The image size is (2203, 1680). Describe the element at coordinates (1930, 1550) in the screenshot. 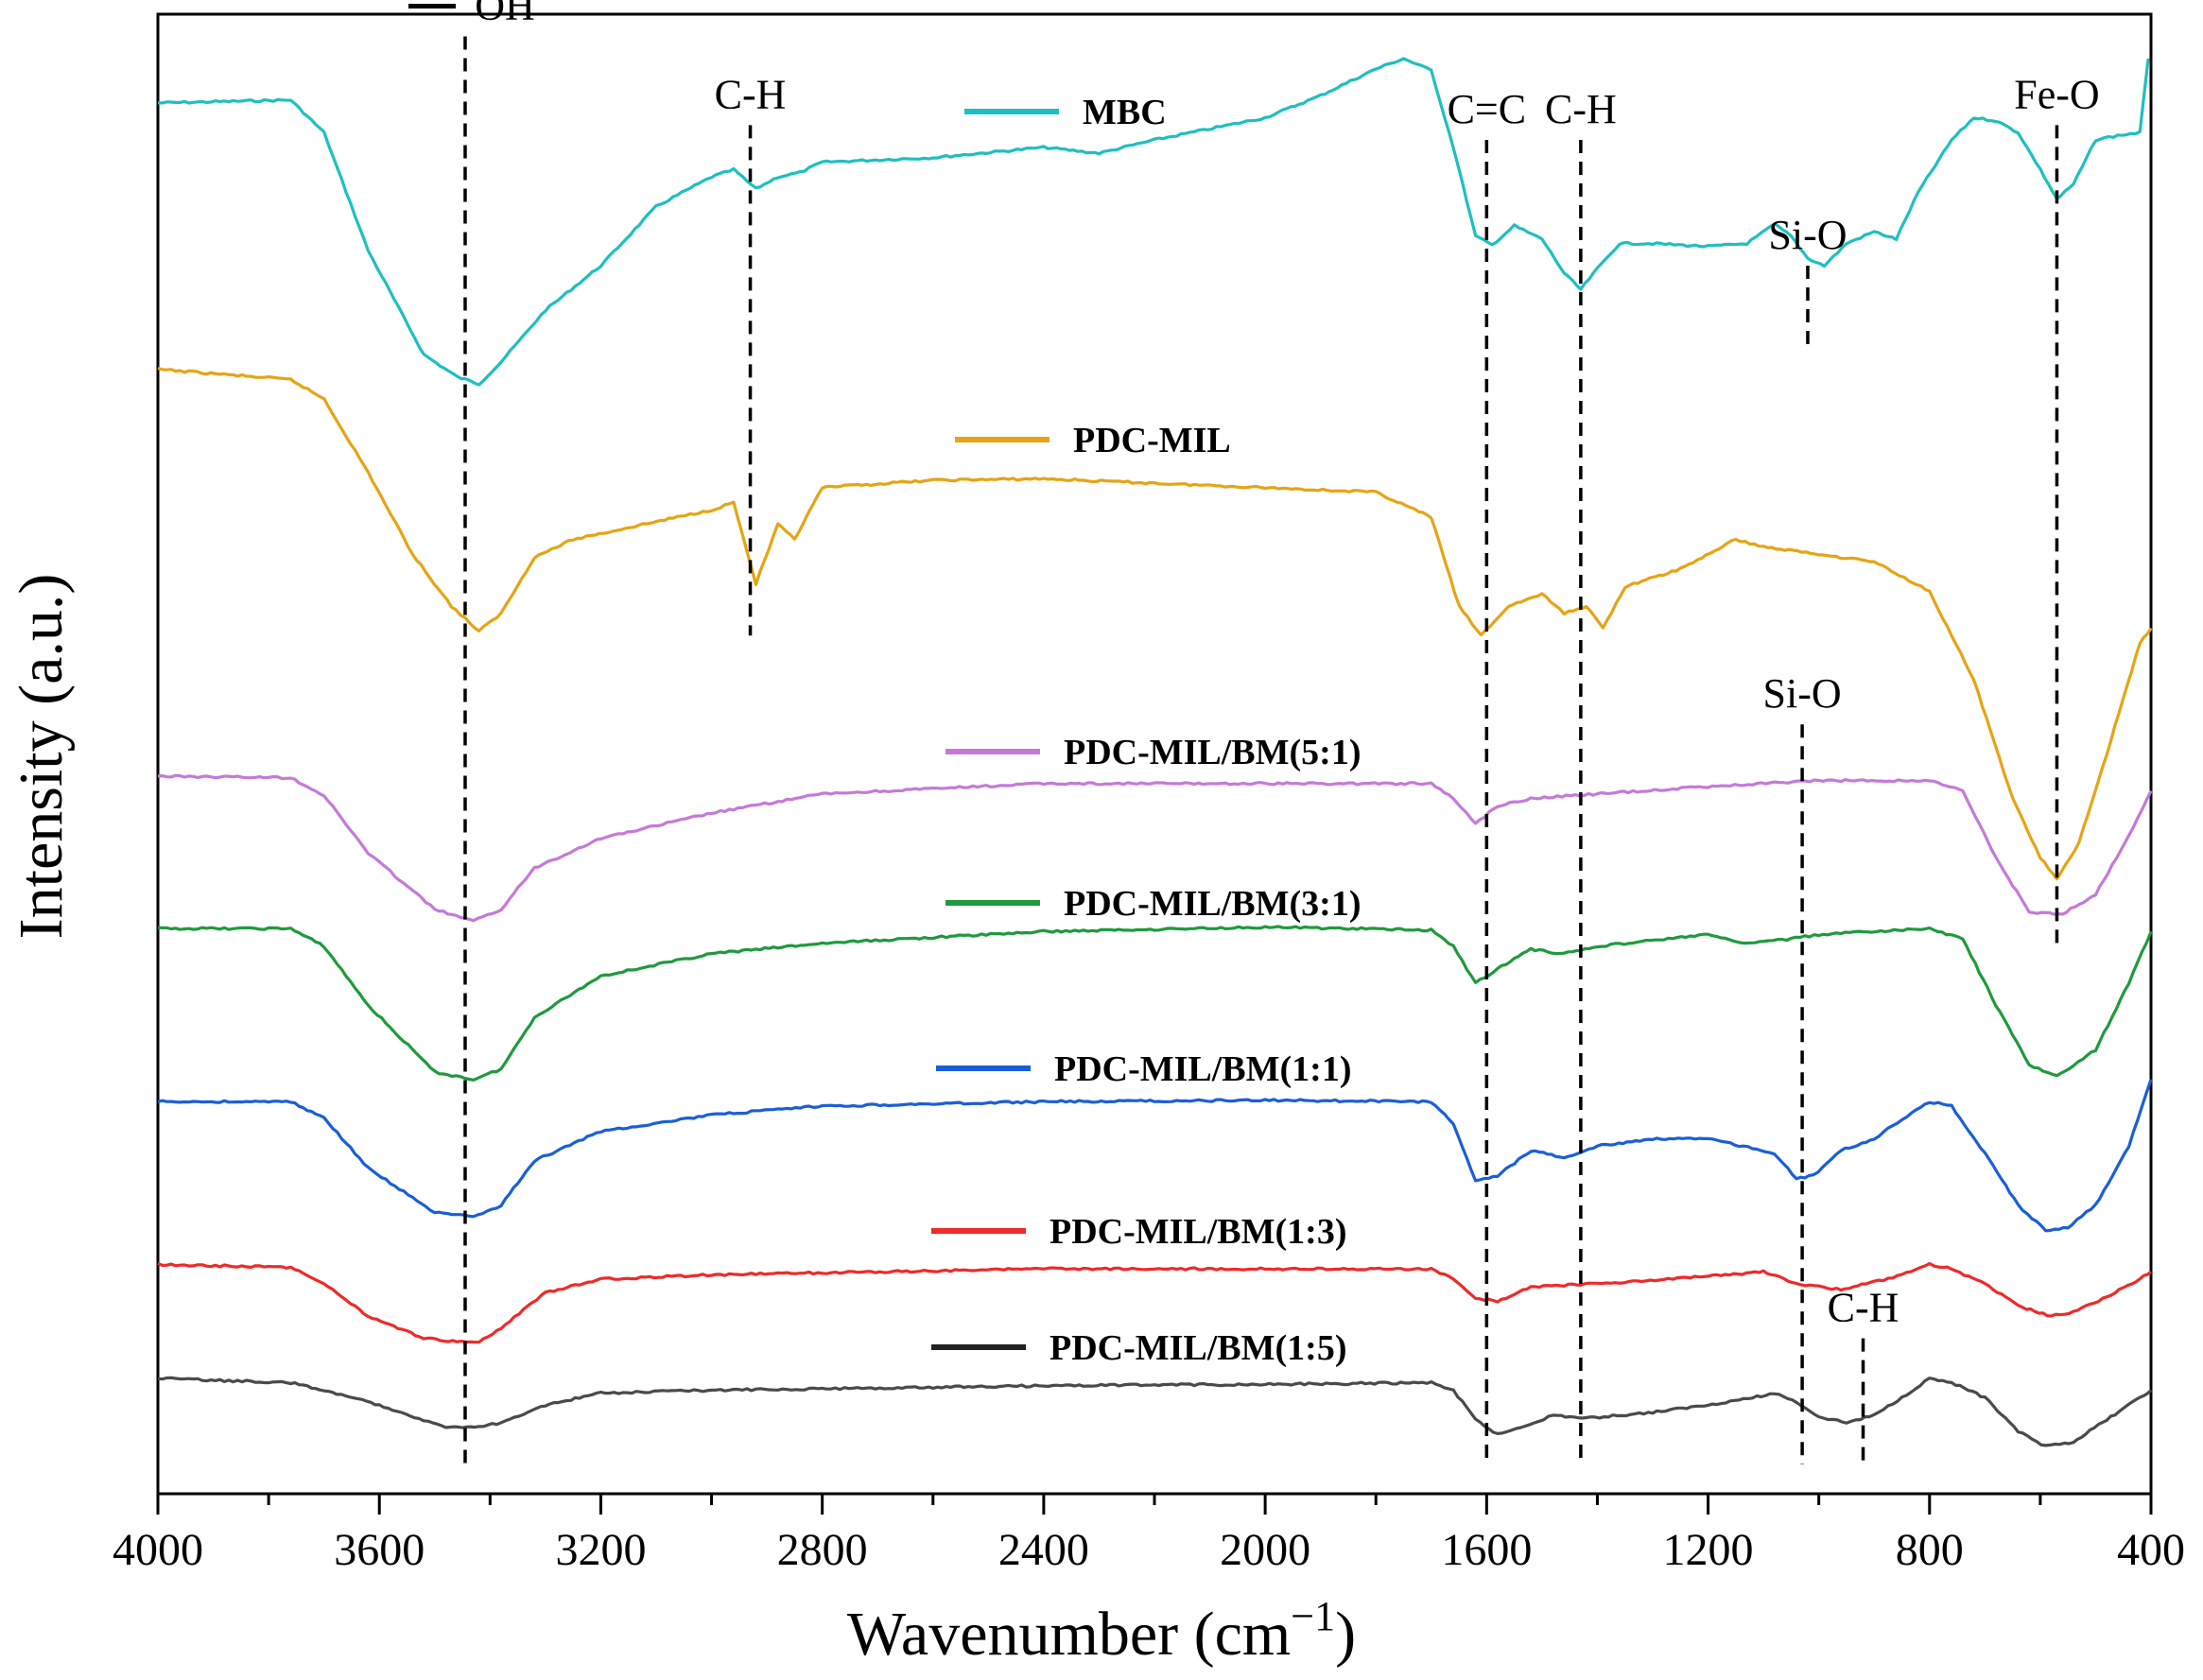

I see `x-tick-label: 800` at that location.